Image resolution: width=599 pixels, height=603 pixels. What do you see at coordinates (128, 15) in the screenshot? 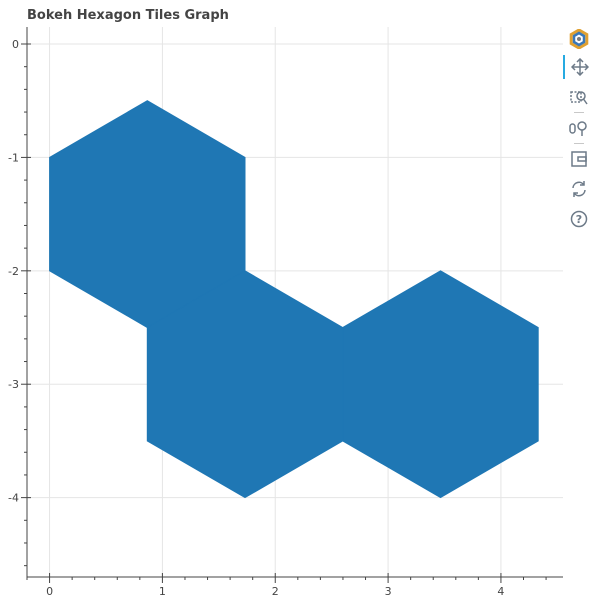
I see `chart-title: Bokeh Hexagon Tiles Graph` at bounding box center [128, 15].